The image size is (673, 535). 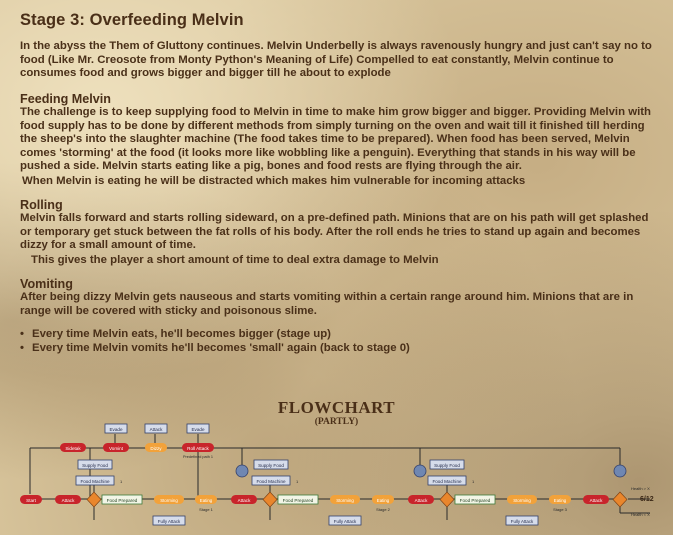 What do you see at coordinates (336, 422) in the screenshot?
I see `flowchart-subtitle: (PARTLY)` at bounding box center [336, 422].